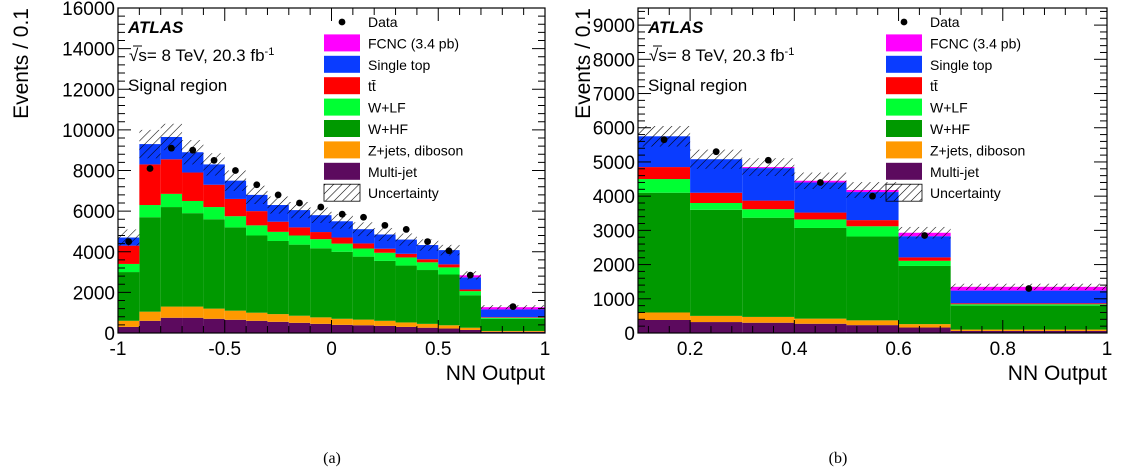  Describe the element at coordinates (1003, 349) in the screenshot. I see `x-tick-label: 0.8` at that location.